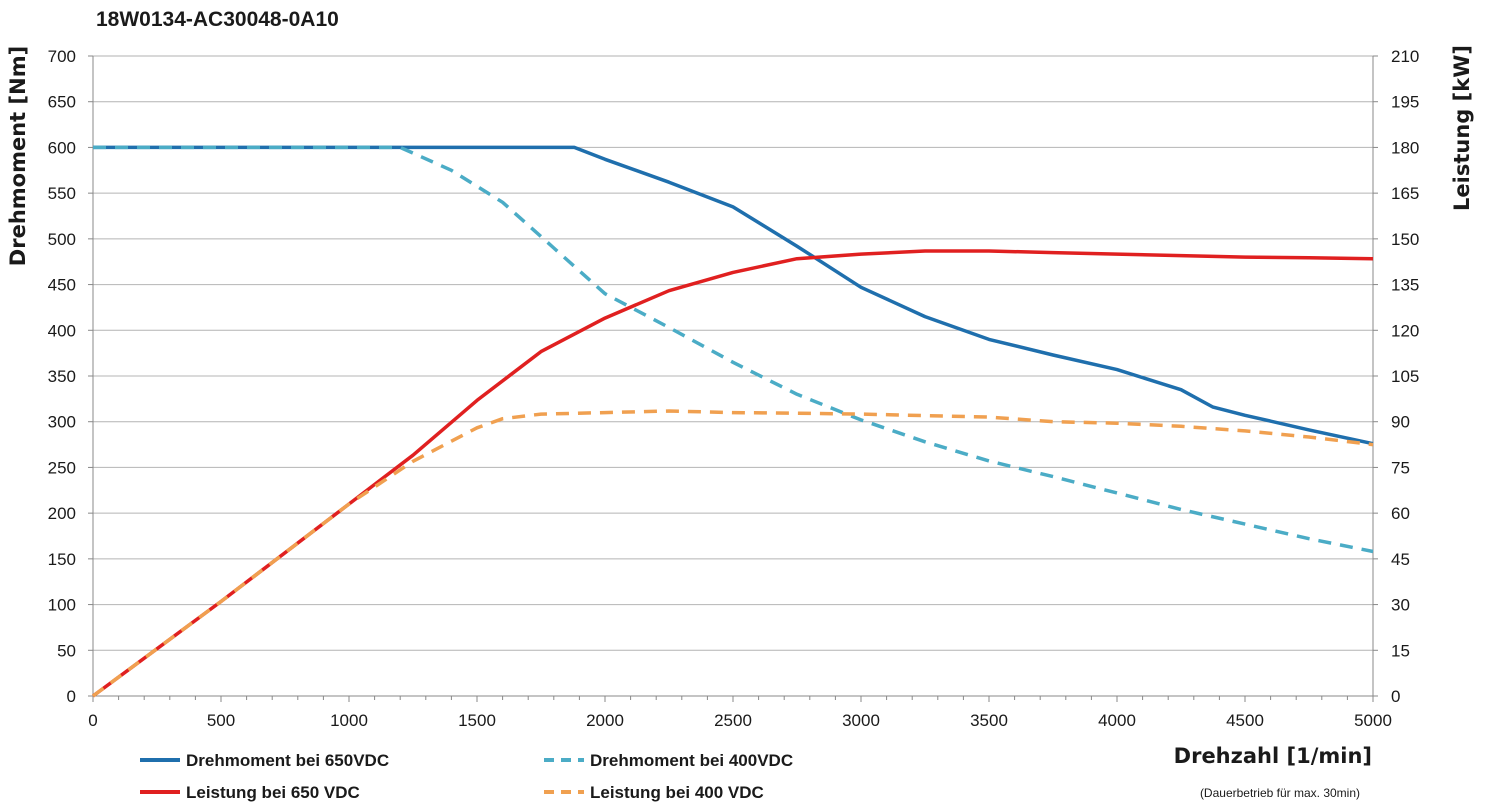 The height and width of the screenshot is (805, 1487). What do you see at coordinates (605, 720) in the screenshot?
I see `x-tick-label: 2000` at bounding box center [605, 720].